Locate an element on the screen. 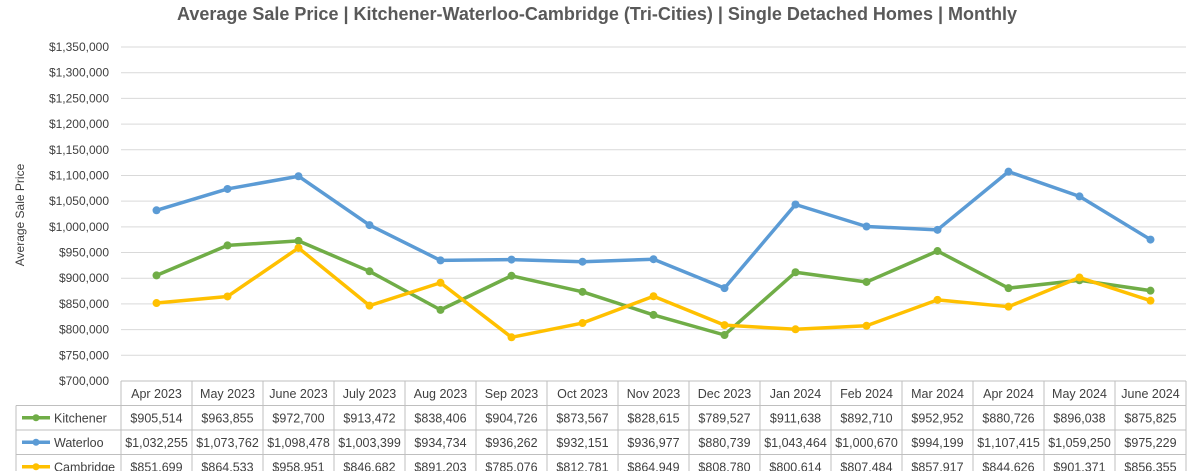 The image size is (1194, 471). table-value: $856,355 is located at coordinates (1150, 465).